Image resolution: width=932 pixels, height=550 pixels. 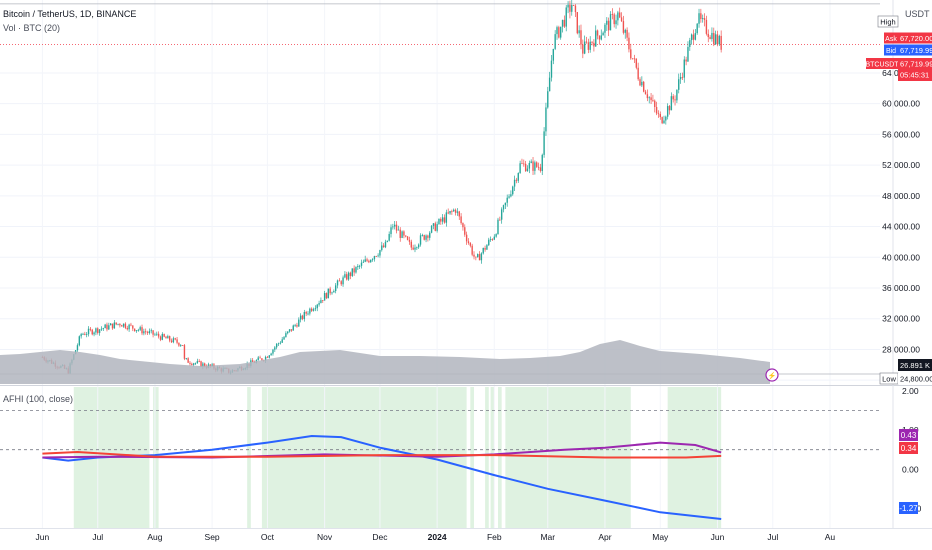 What do you see at coordinates (917, 14) in the screenshot?
I see `currency-label: USDT` at bounding box center [917, 14].